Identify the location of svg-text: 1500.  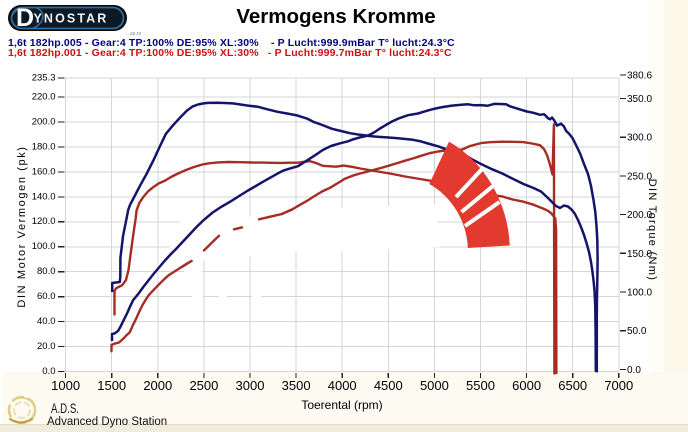
(111, 385).